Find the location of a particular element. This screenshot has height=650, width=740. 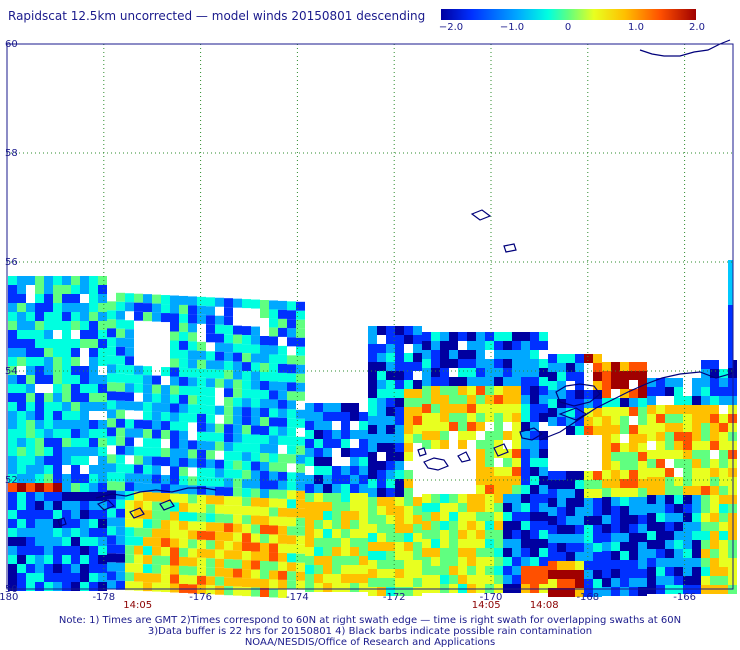

lon-tick-label: -178 is located at coordinates (103, 597).